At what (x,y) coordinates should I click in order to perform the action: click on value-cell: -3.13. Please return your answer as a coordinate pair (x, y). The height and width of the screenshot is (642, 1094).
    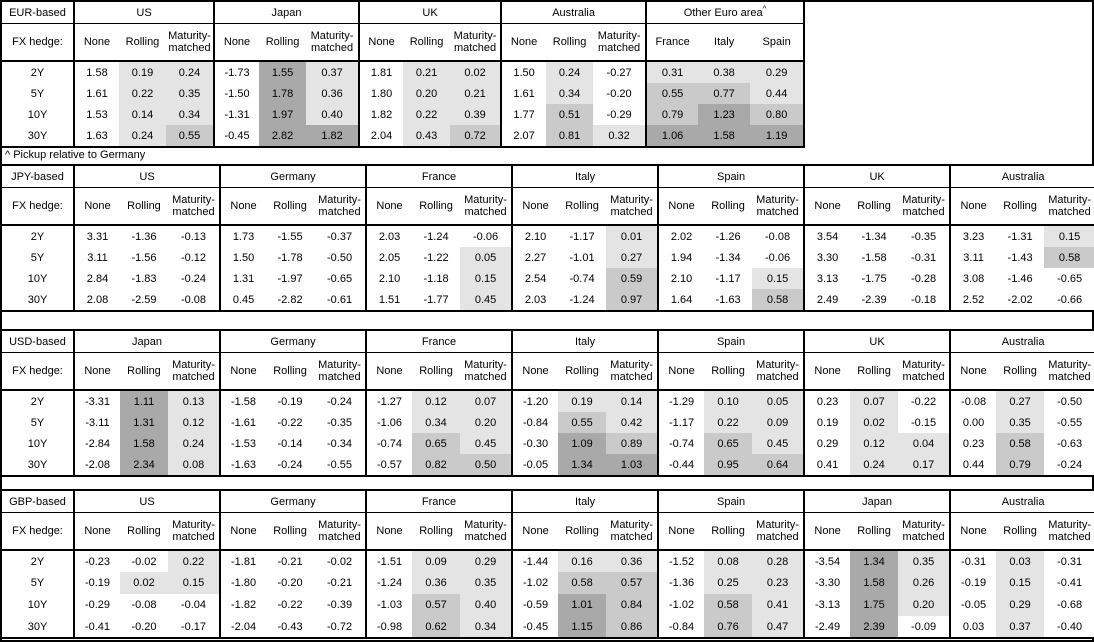
    Looking at the image, I should click on (827, 605).